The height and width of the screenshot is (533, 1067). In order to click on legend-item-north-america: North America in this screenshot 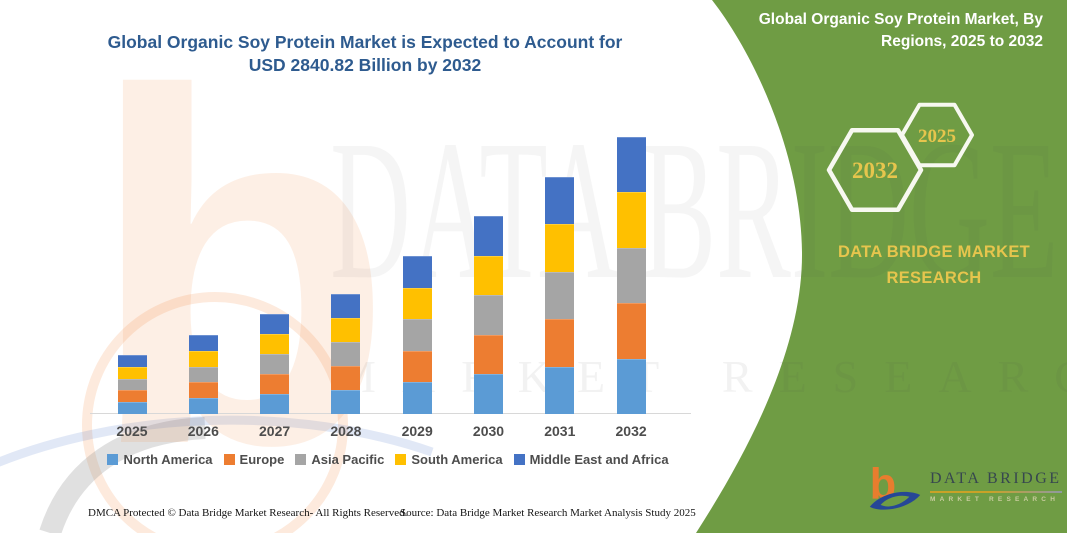, I will do `click(160, 459)`.